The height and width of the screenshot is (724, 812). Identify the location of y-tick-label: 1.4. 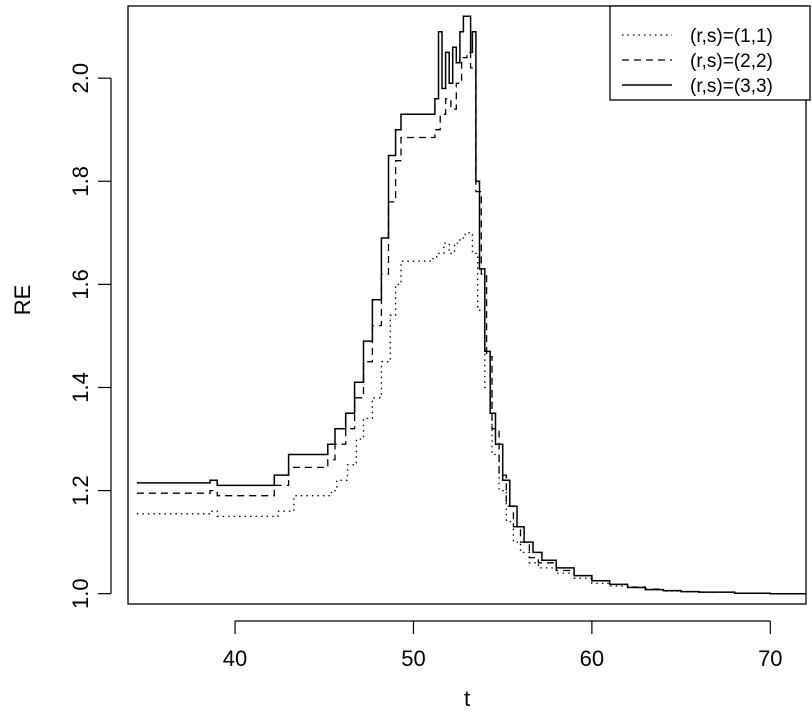
(80, 387).